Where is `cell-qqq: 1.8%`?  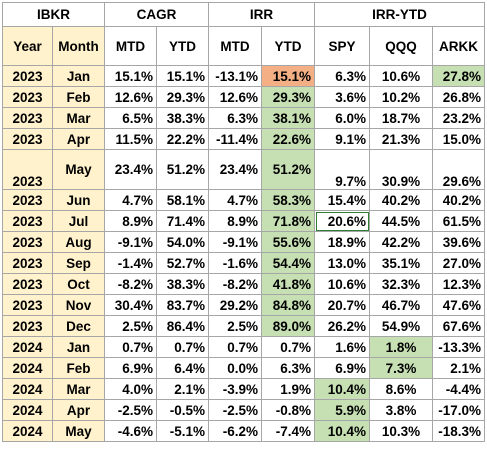 cell-qqq: 1.8% is located at coordinates (401, 347).